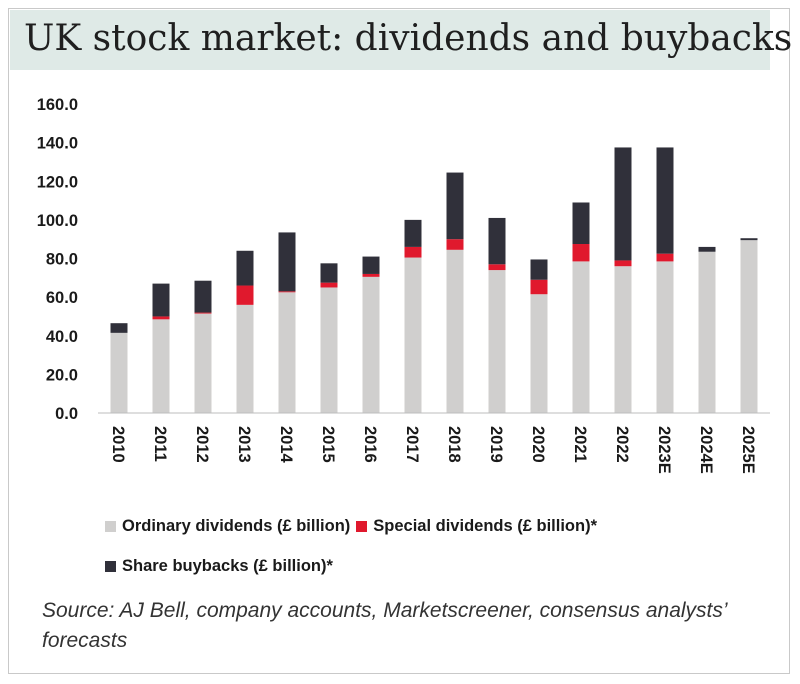 Image resolution: width=800 pixels, height=684 pixels. I want to click on x-tick-label: 2014, so click(286, 445).